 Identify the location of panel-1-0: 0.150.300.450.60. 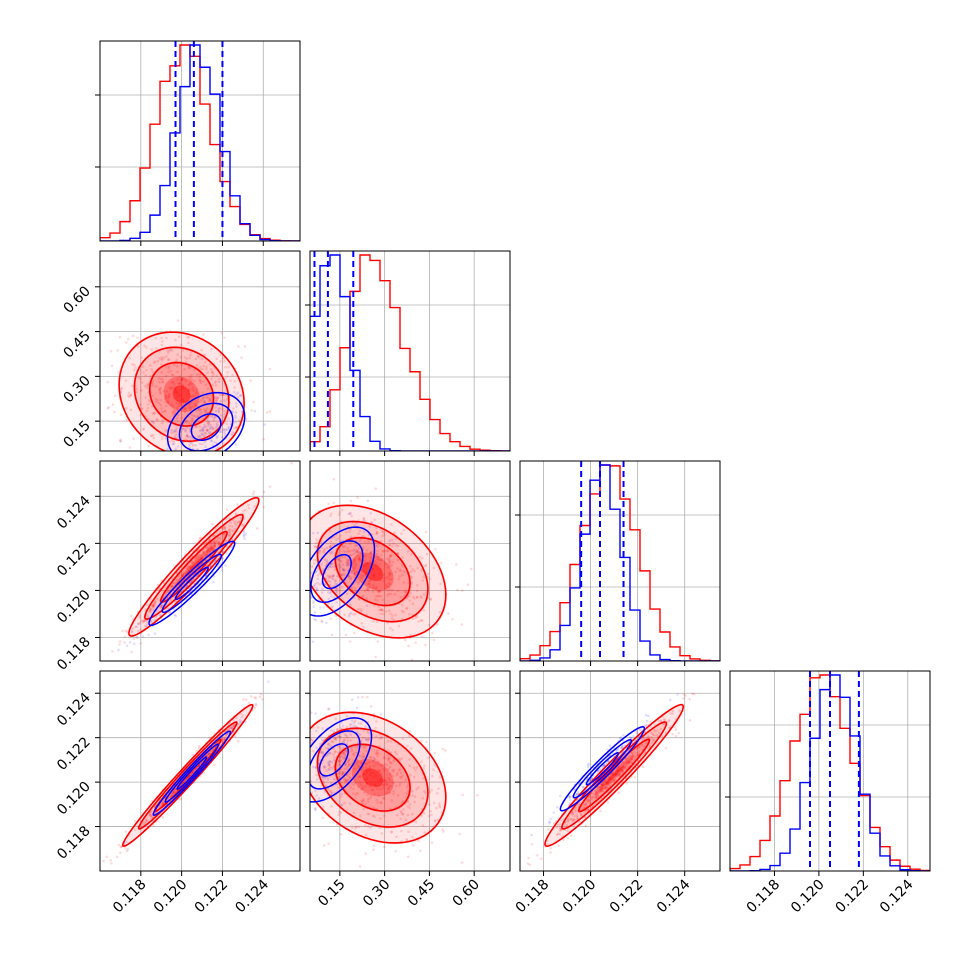
(180, 358).